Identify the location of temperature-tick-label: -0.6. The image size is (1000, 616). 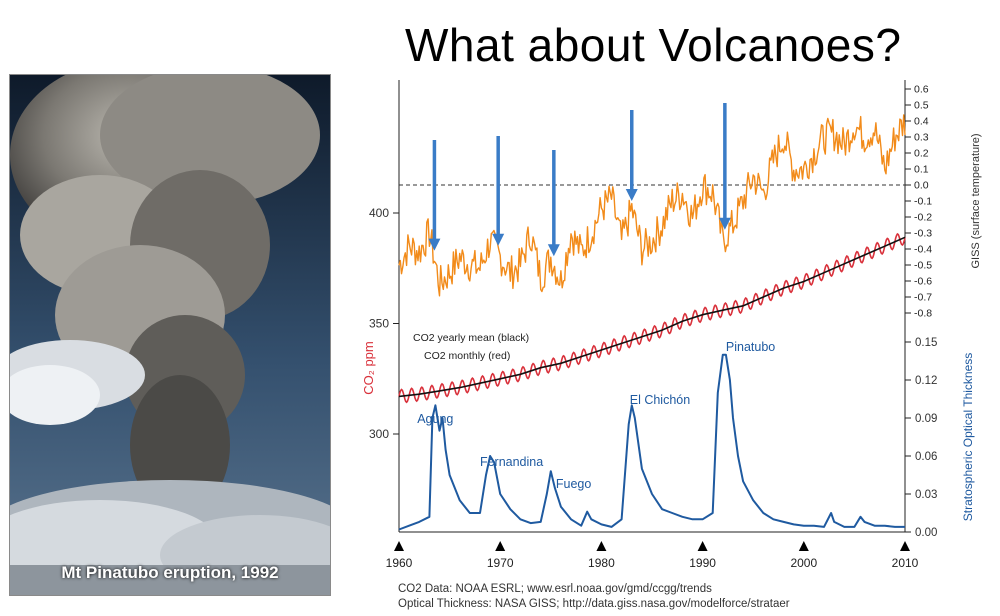
(923, 282).